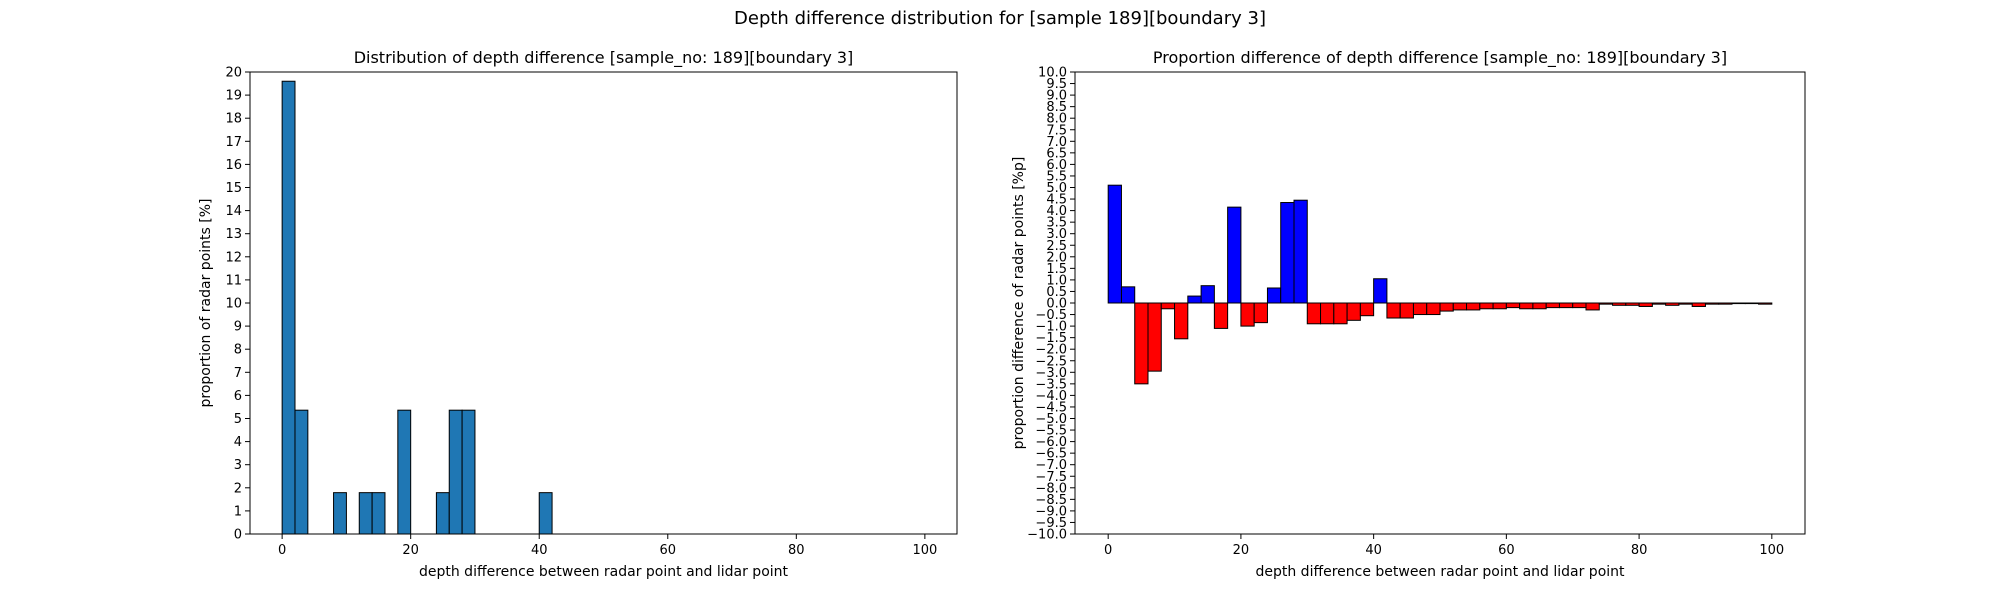  Describe the element at coordinates (1056, 211) in the screenshot. I see `y-tick-label: 4.0` at that location.